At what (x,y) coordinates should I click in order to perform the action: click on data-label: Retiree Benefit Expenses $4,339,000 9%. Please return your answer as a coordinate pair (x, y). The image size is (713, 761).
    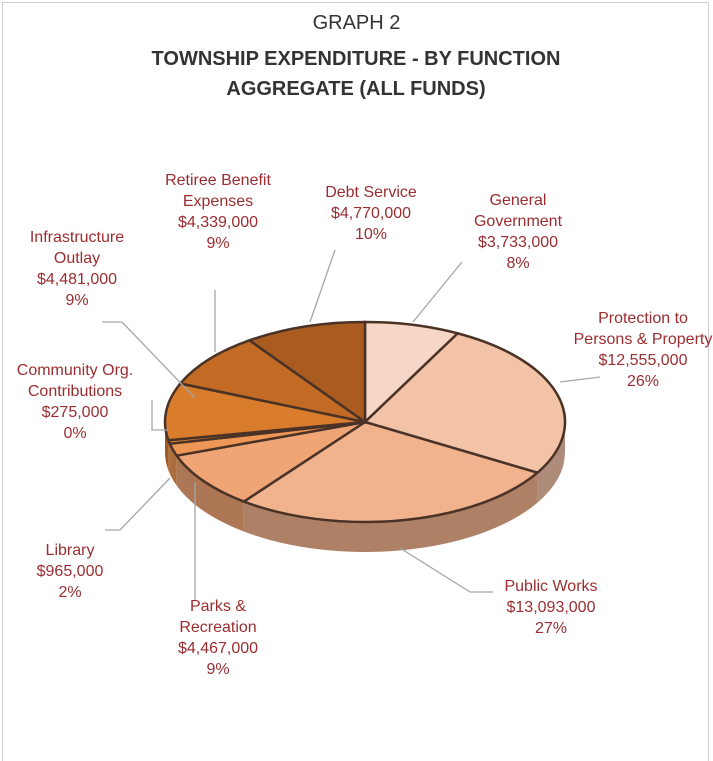
    Looking at the image, I should click on (218, 212).